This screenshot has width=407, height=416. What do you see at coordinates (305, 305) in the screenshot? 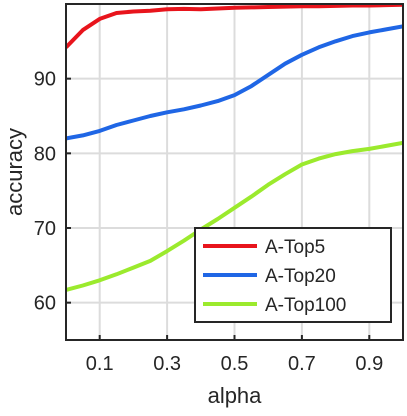
I see `legend-label-a-top100: A-Top100` at bounding box center [305, 305].